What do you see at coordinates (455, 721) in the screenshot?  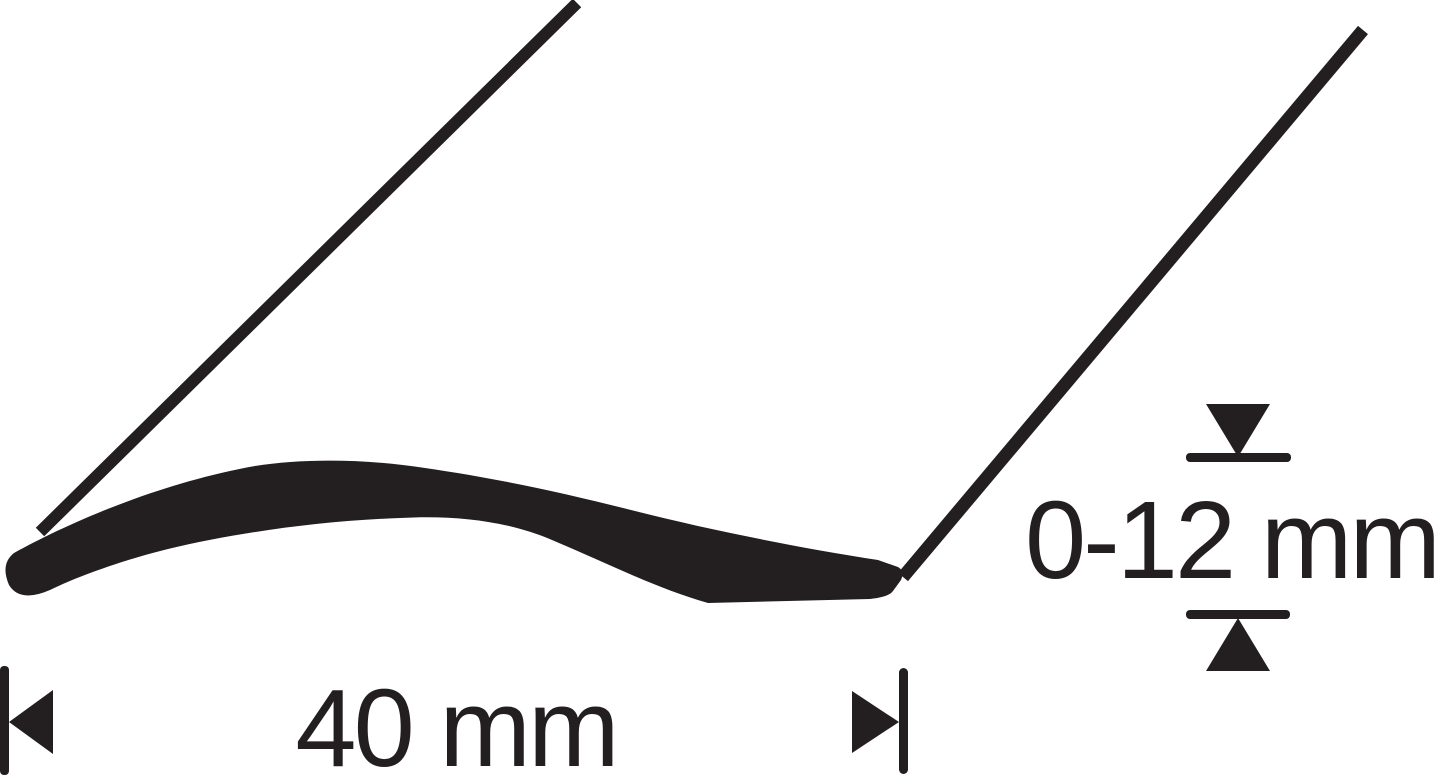 I see `width-dimension-label: 40 mm` at bounding box center [455, 721].